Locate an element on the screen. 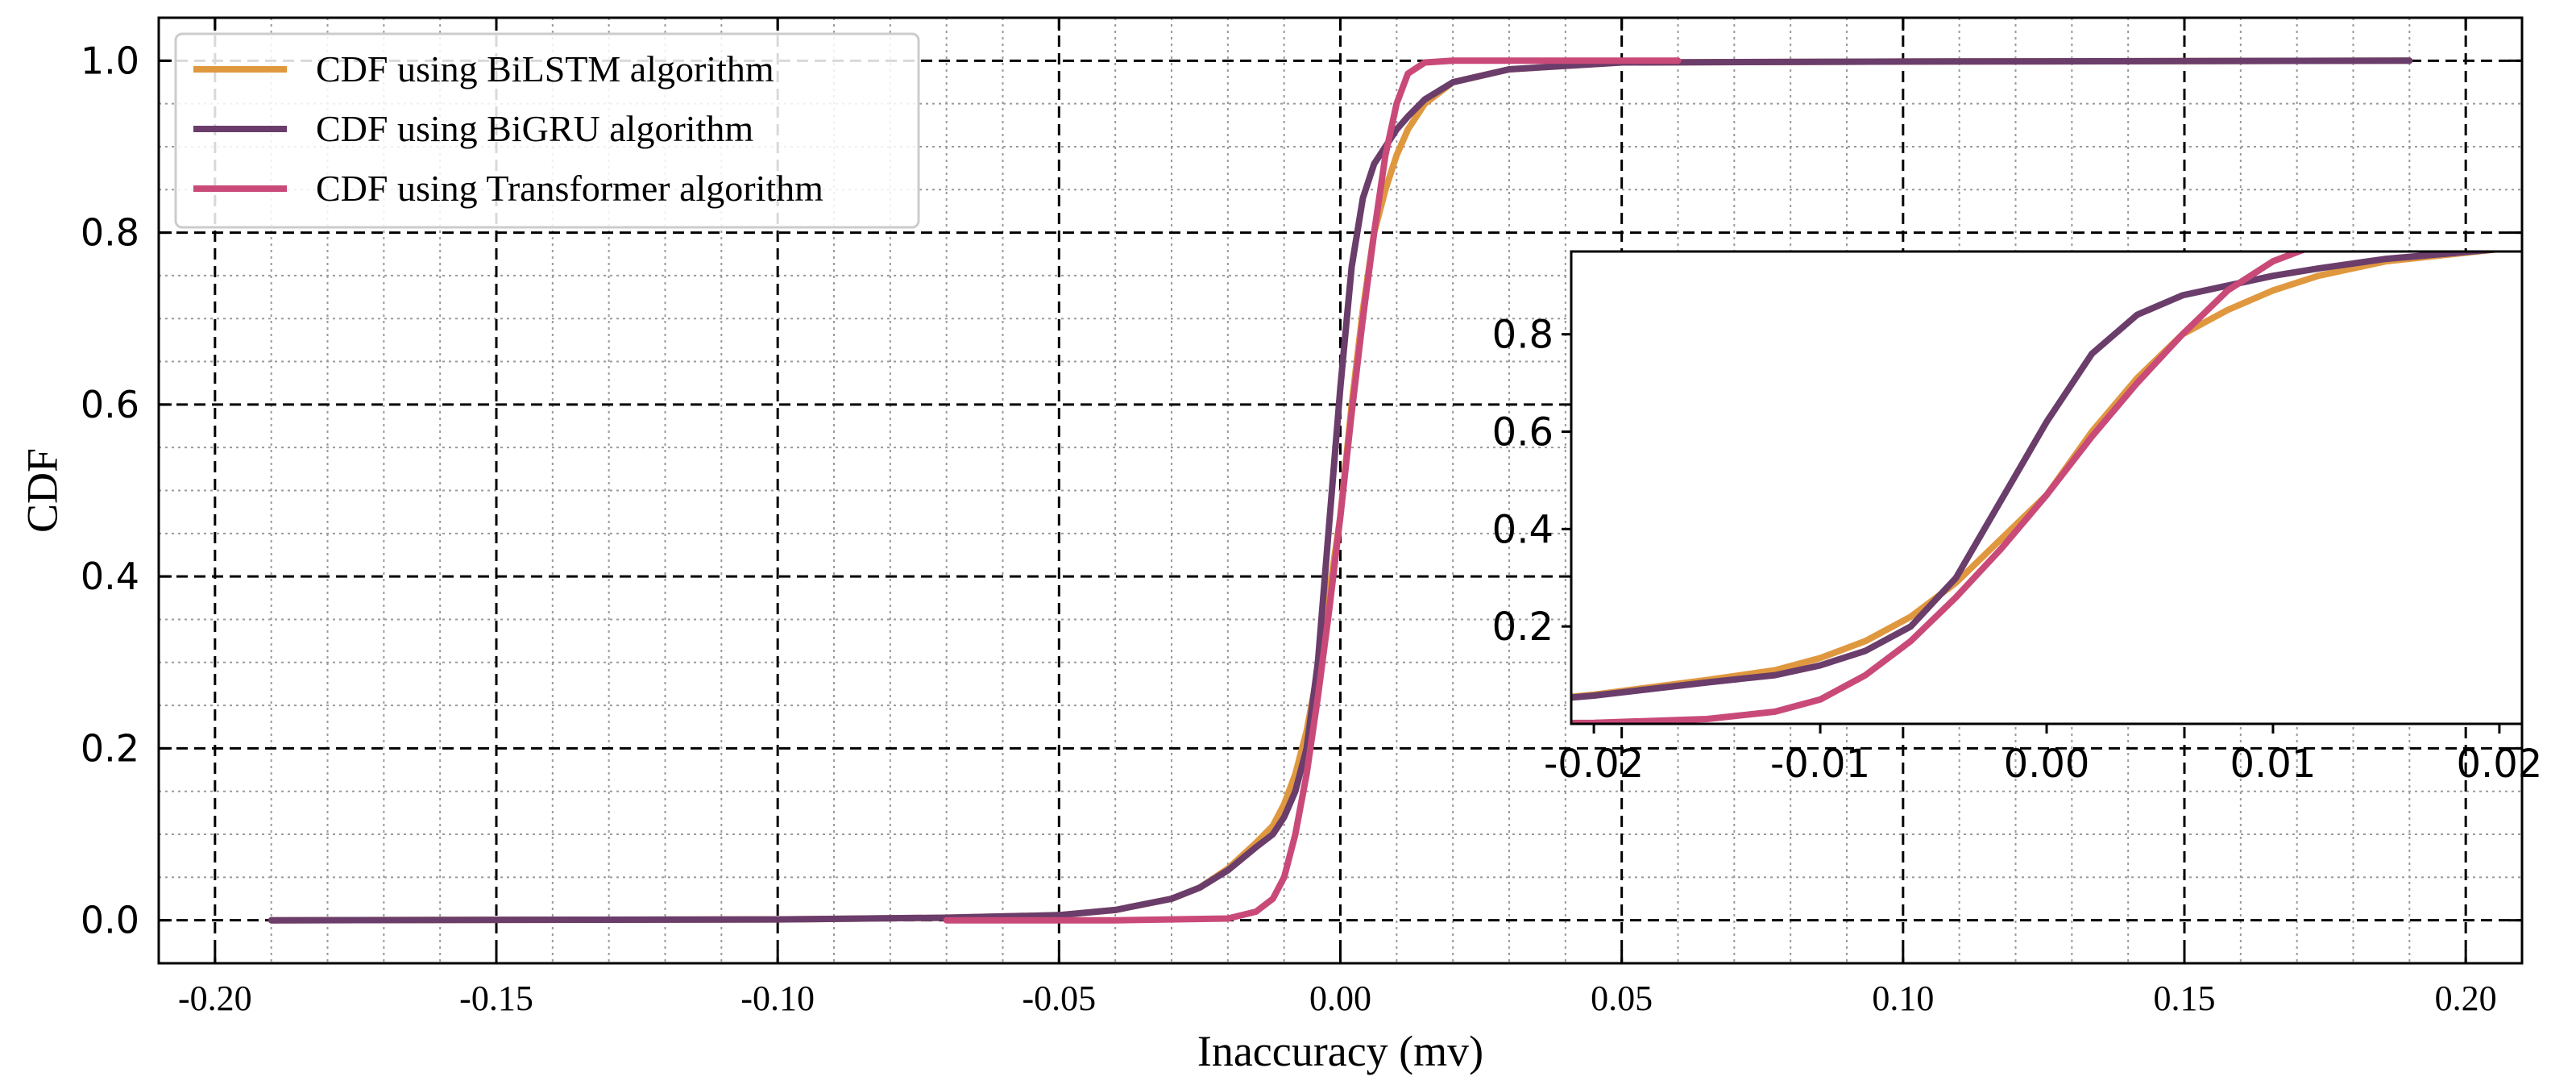 The height and width of the screenshot is (1089, 2576). y-tick-label: 0.0 is located at coordinates (110, 920).